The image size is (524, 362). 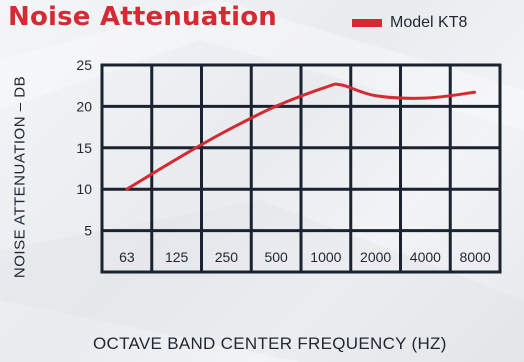 What do you see at coordinates (84, 189) in the screenshot?
I see `y-tick-label: 10` at bounding box center [84, 189].